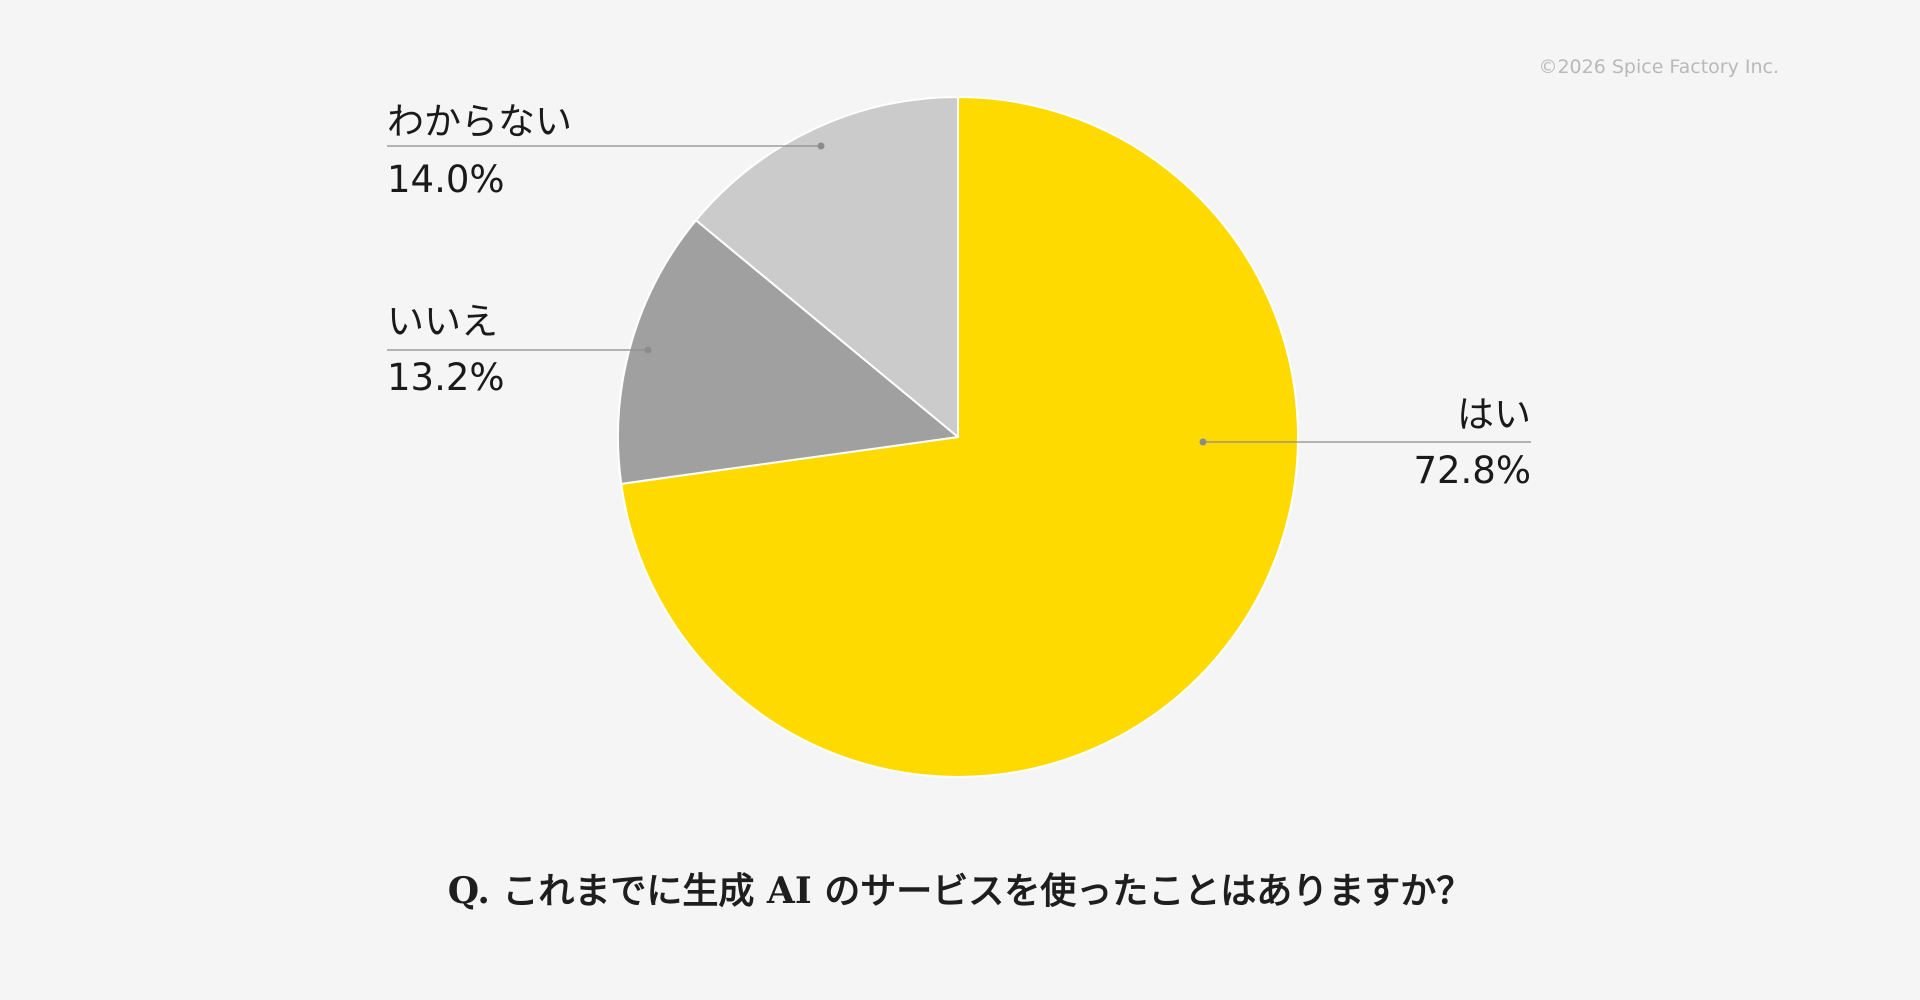  Describe the element at coordinates (1472, 470) in the screenshot. I see `slice-value-1: 72.8%` at that location.